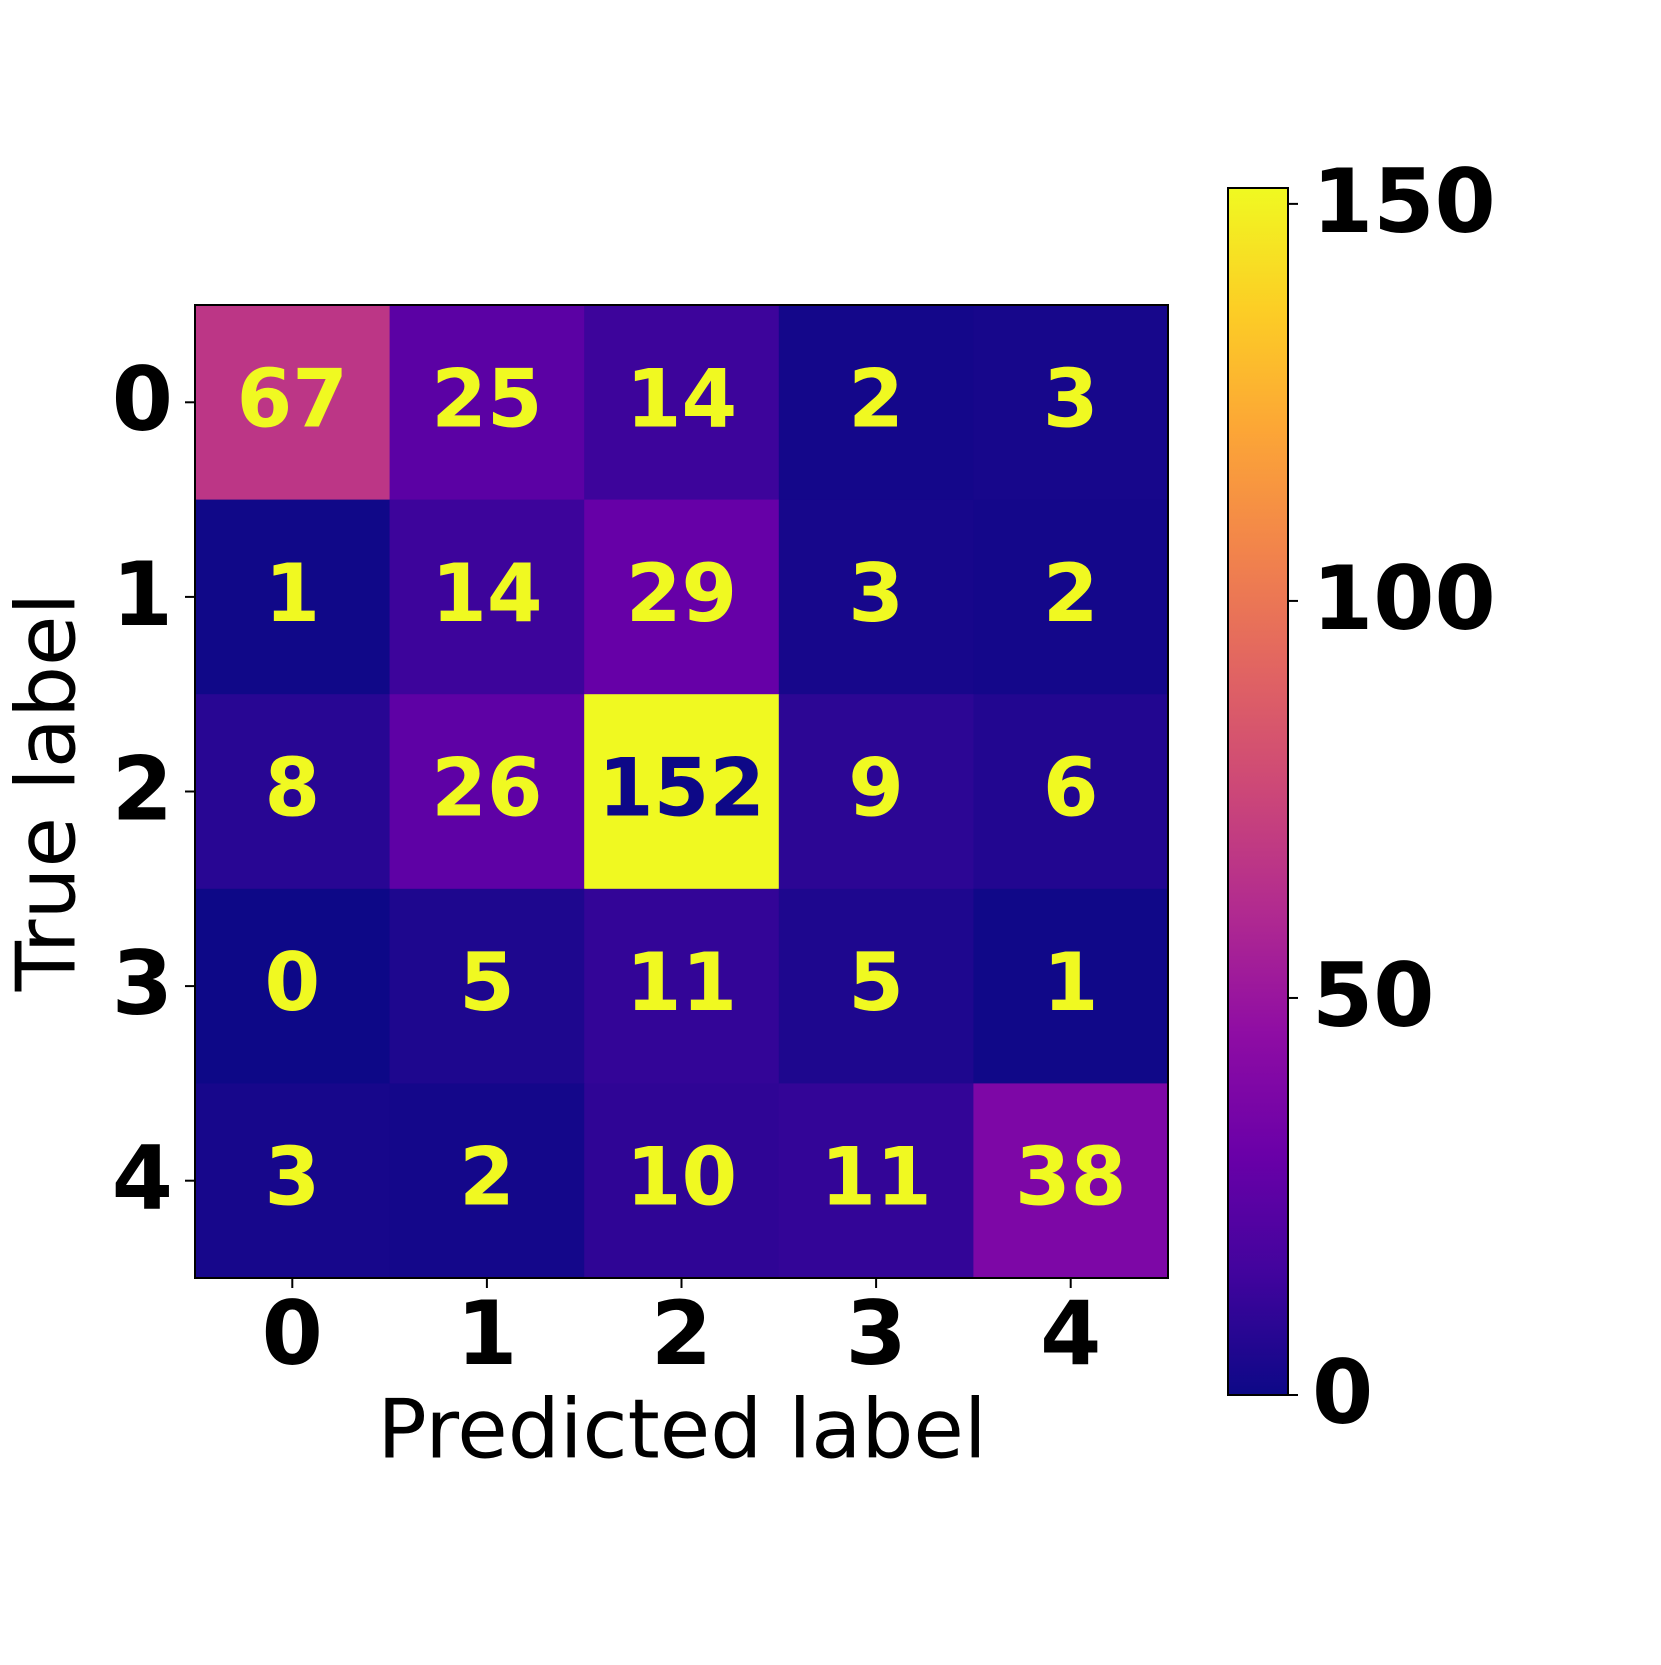 The height and width of the screenshot is (1665, 1661). What do you see at coordinates (292, 1333) in the screenshot?
I see `x-tick-label: 0` at bounding box center [292, 1333].